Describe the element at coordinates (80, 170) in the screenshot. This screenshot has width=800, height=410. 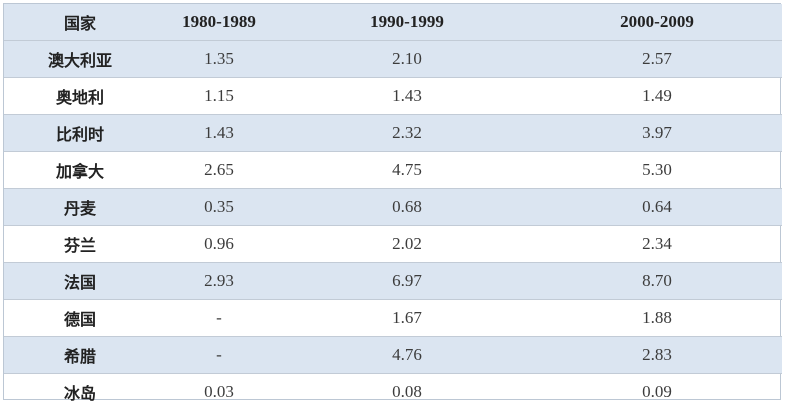
I see `country-cell: 加拿大` at that location.